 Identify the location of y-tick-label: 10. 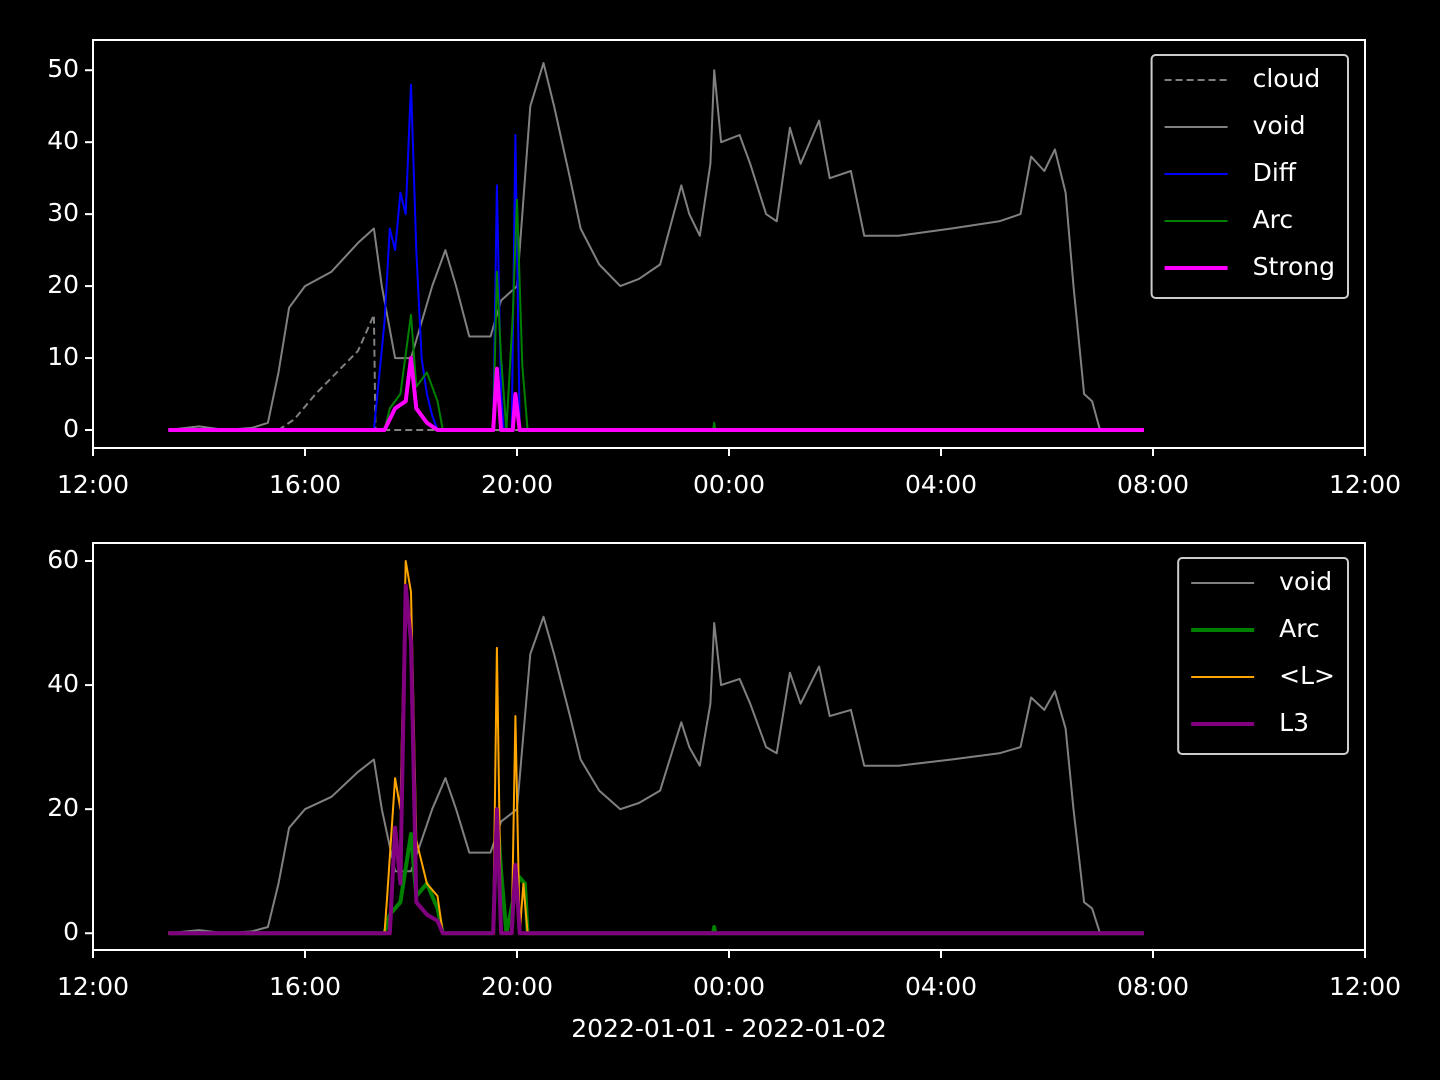
(63, 356).